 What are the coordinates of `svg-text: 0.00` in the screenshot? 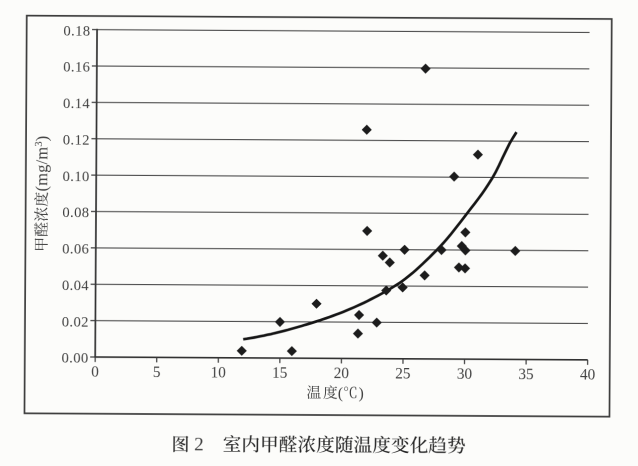 It's located at (74, 359).